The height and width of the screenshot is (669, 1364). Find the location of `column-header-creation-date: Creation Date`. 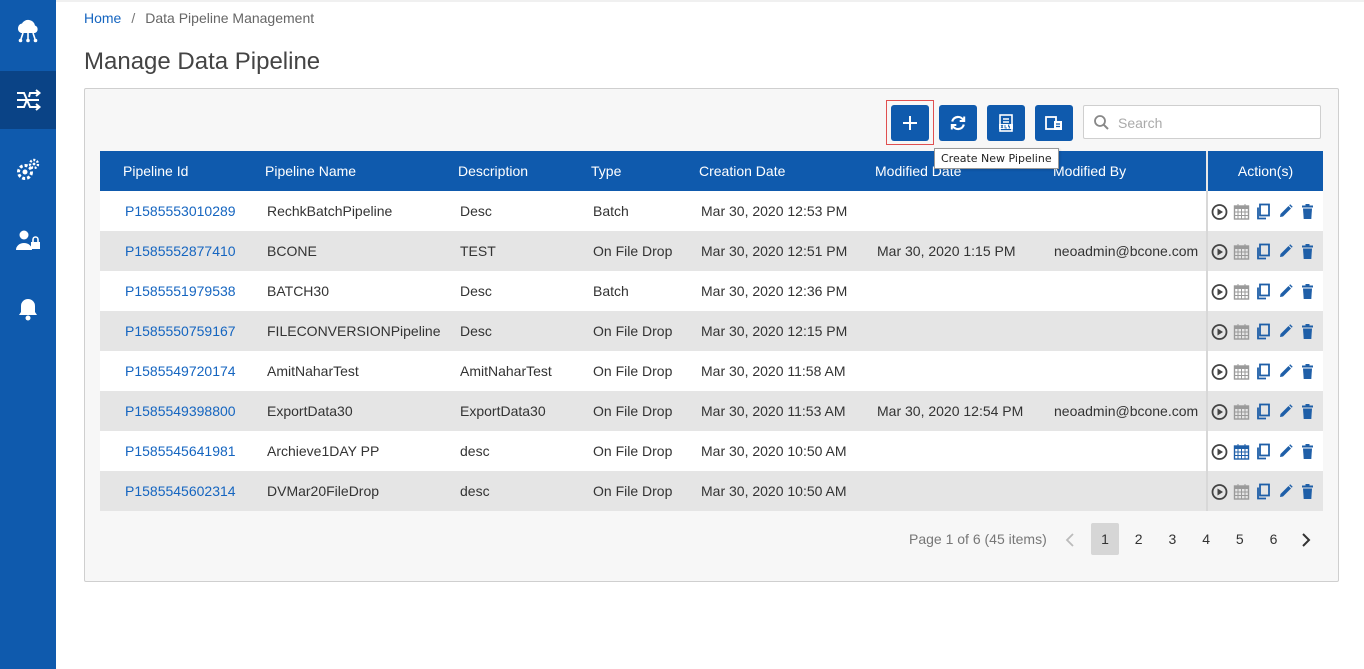

column-header-creation-date: Creation Date is located at coordinates (742, 171).